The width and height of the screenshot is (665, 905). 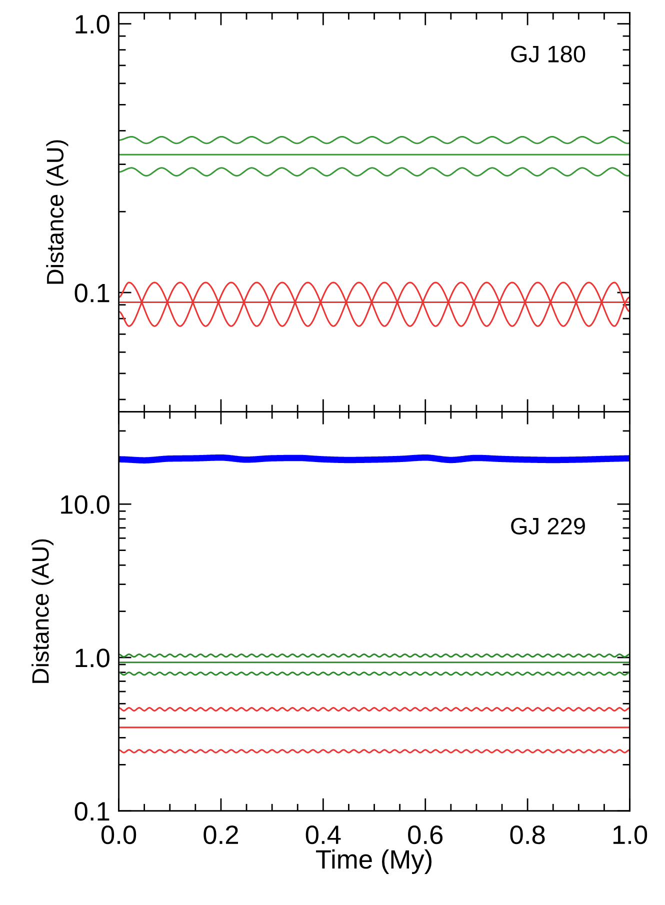 What do you see at coordinates (85, 504) in the screenshot?
I see `y-tick-label: 10.0` at bounding box center [85, 504].